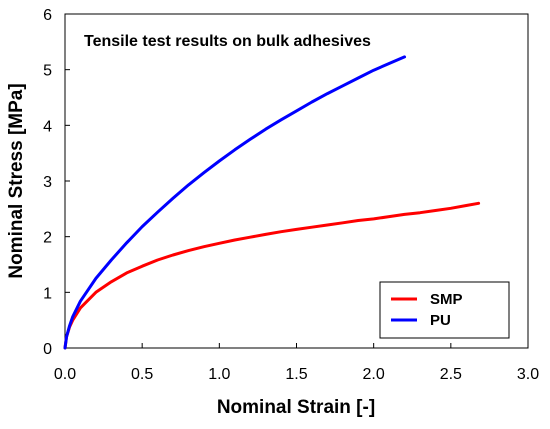 The image size is (550, 429). Describe the element at coordinates (142, 374) in the screenshot. I see `x-tick-label: 0.5` at that location.